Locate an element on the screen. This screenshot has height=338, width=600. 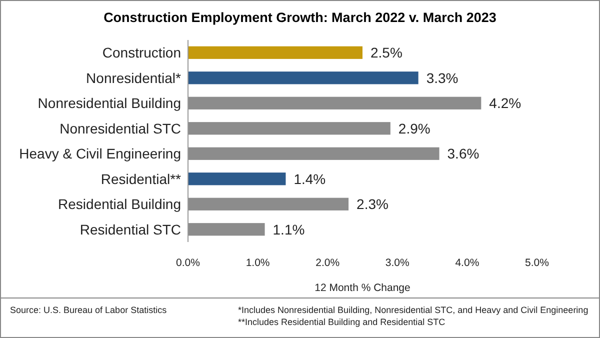
y-tick-label: Nonresidential* is located at coordinates (134, 78).